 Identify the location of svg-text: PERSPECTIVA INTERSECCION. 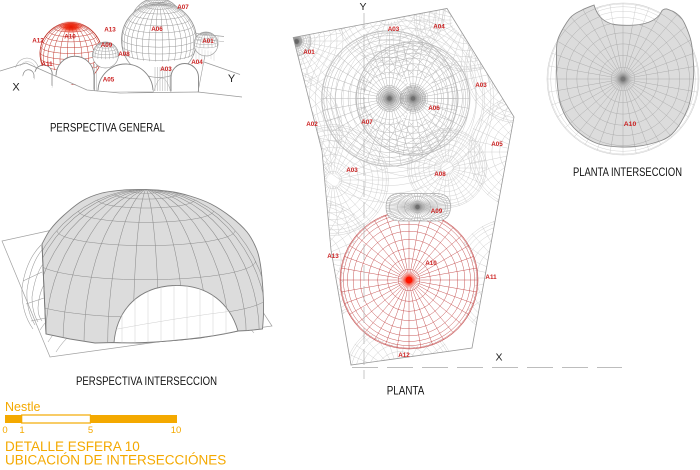
(146, 382).